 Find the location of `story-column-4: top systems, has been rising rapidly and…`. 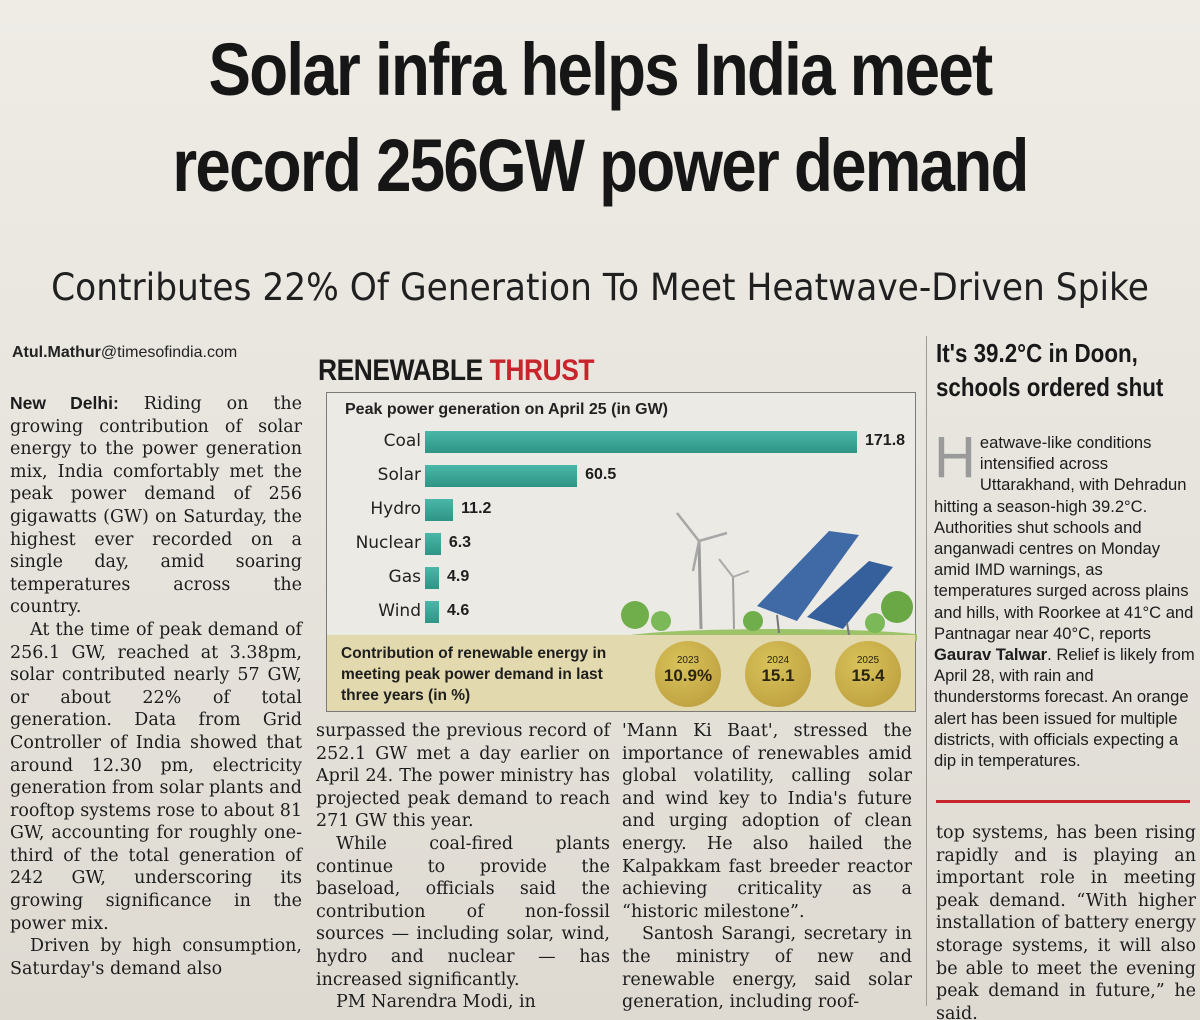

story-column-4: top systems, has been rising rapidly and… is located at coordinates (1066, 921).